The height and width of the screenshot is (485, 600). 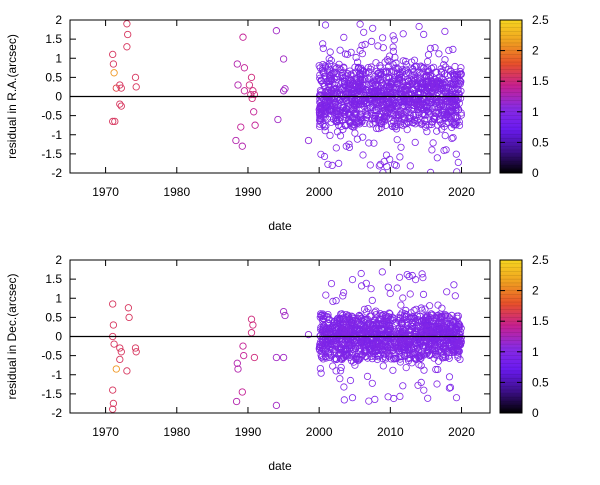 I want to click on y-tick-label: -1.5, so click(x=51, y=394).